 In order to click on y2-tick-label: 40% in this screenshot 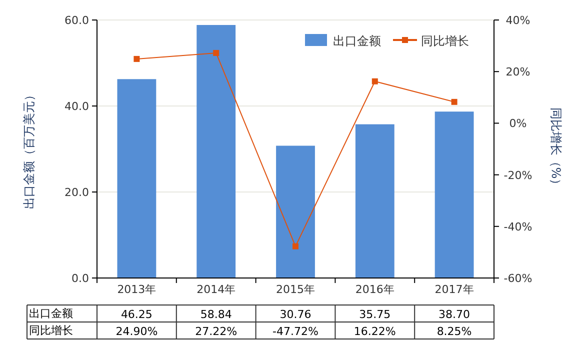, I will do `click(518, 20)`.